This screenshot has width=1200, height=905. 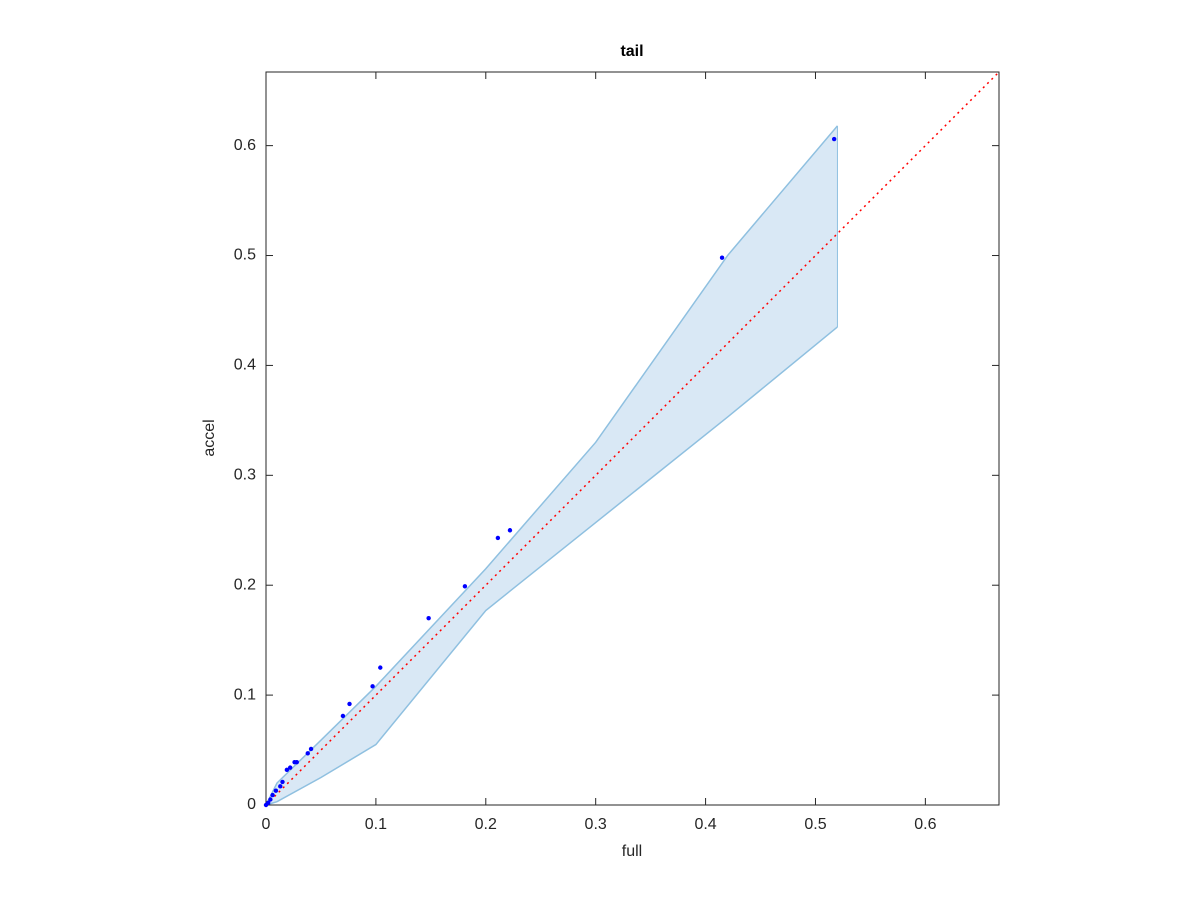 What do you see at coordinates (251, 804) in the screenshot?
I see `y-tick-label: 0` at bounding box center [251, 804].